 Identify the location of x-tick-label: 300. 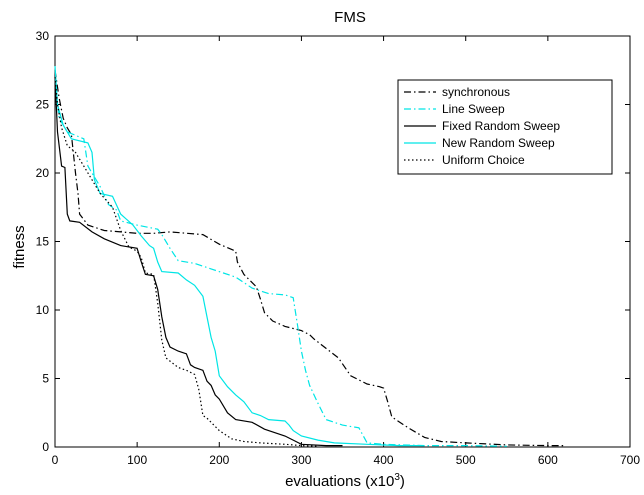
(301, 460).